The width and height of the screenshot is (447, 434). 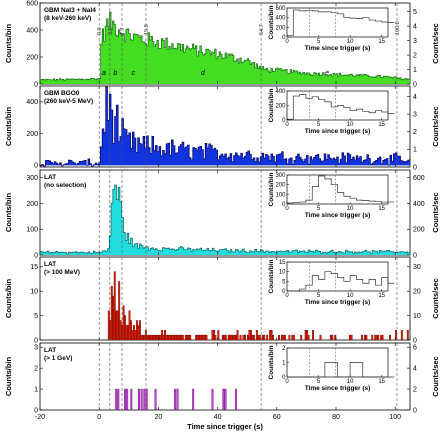 I want to click on interval-value-label: 7.7, so click(x=123, y=31).